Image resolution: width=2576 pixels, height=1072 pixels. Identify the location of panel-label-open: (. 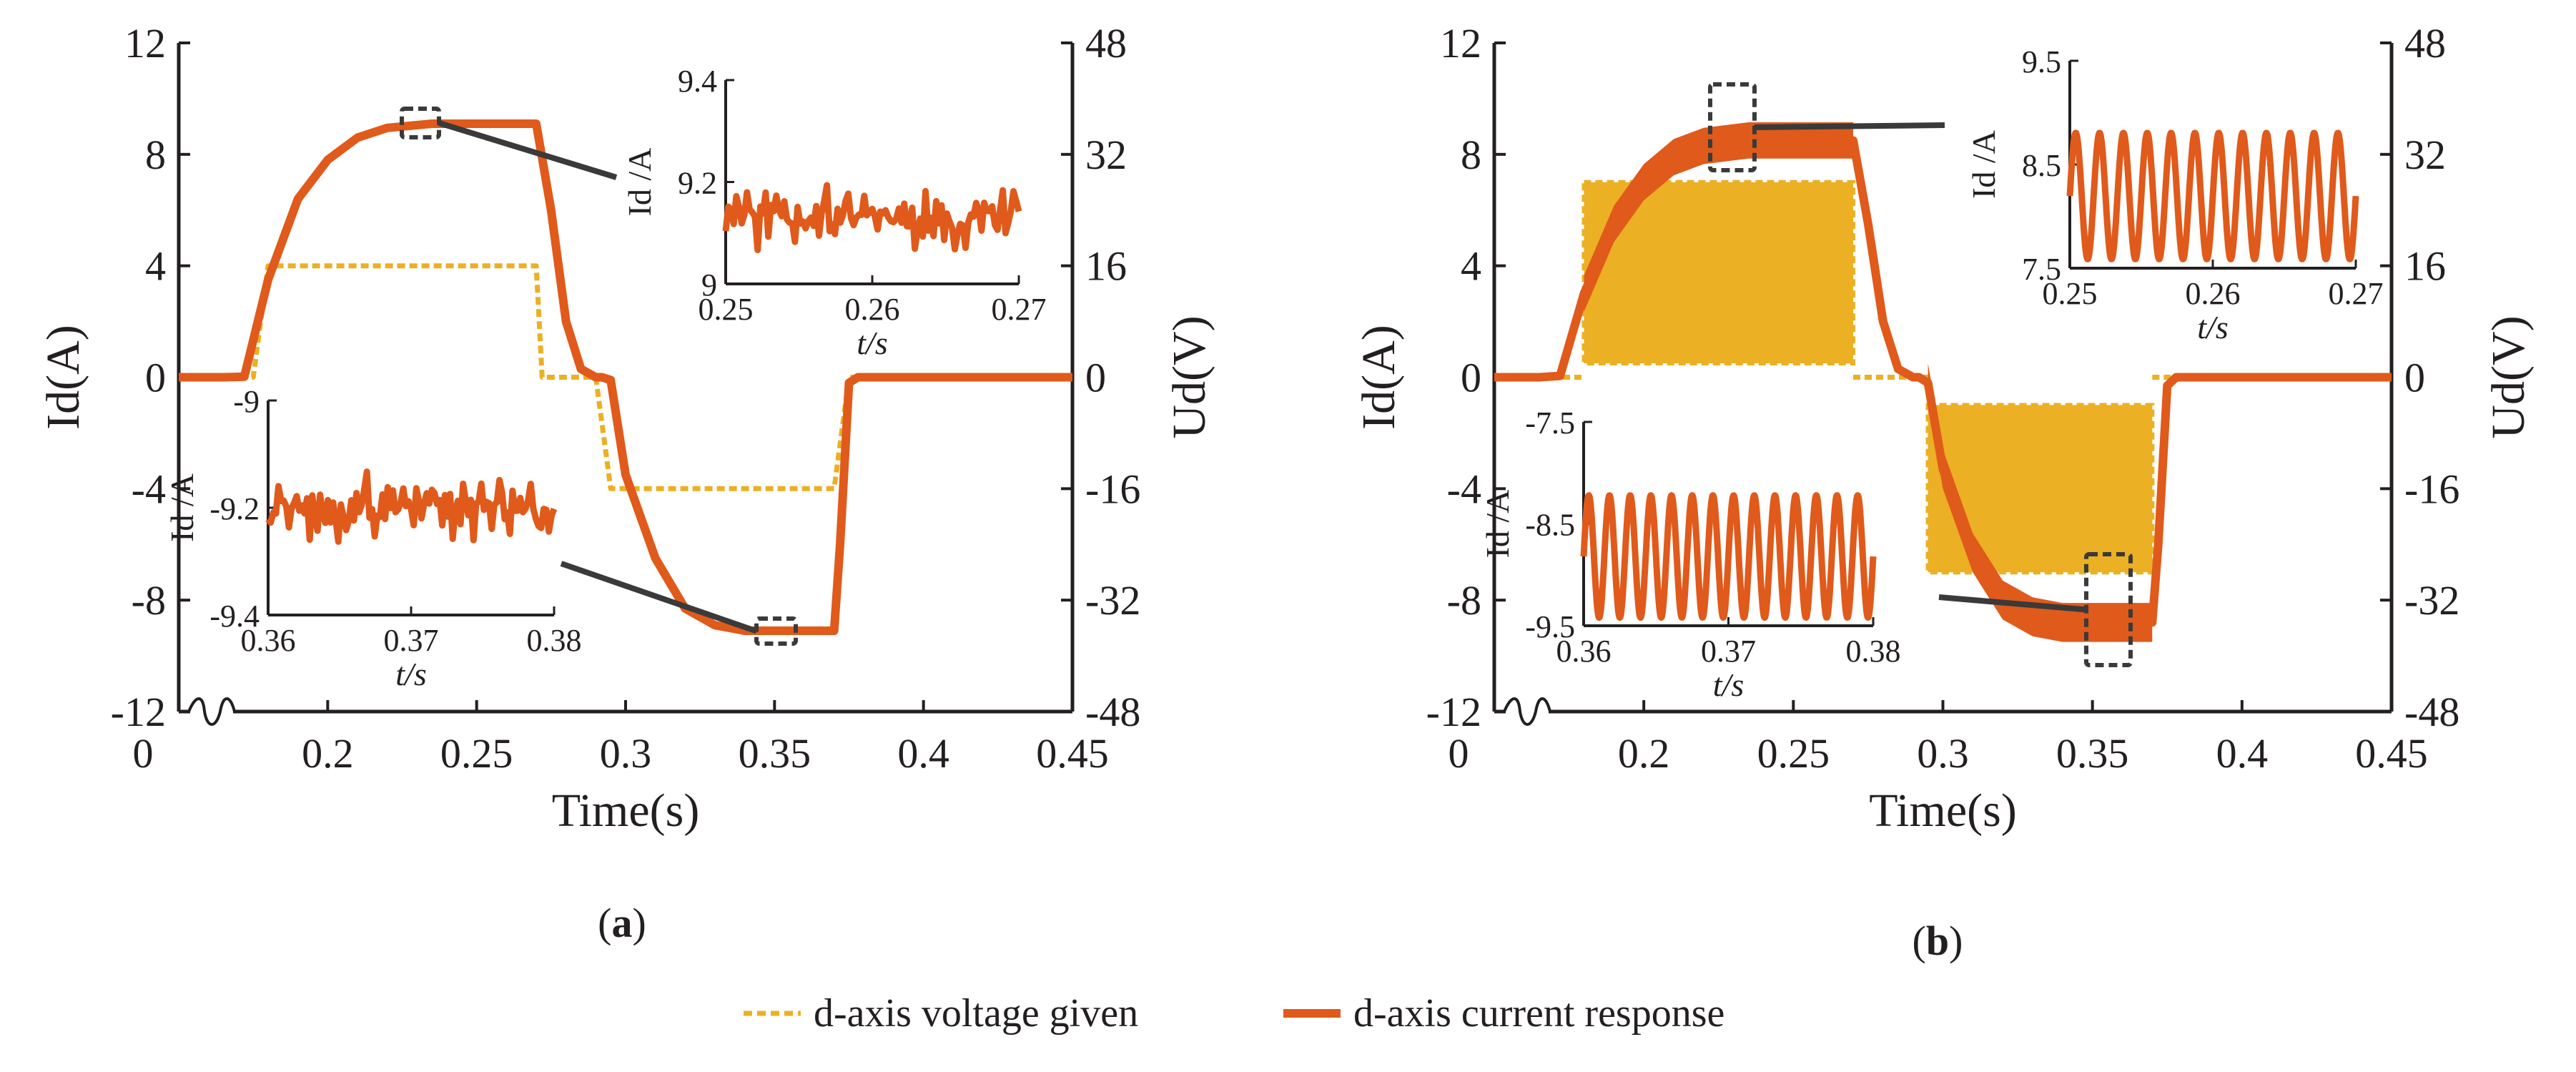
(604, 923).